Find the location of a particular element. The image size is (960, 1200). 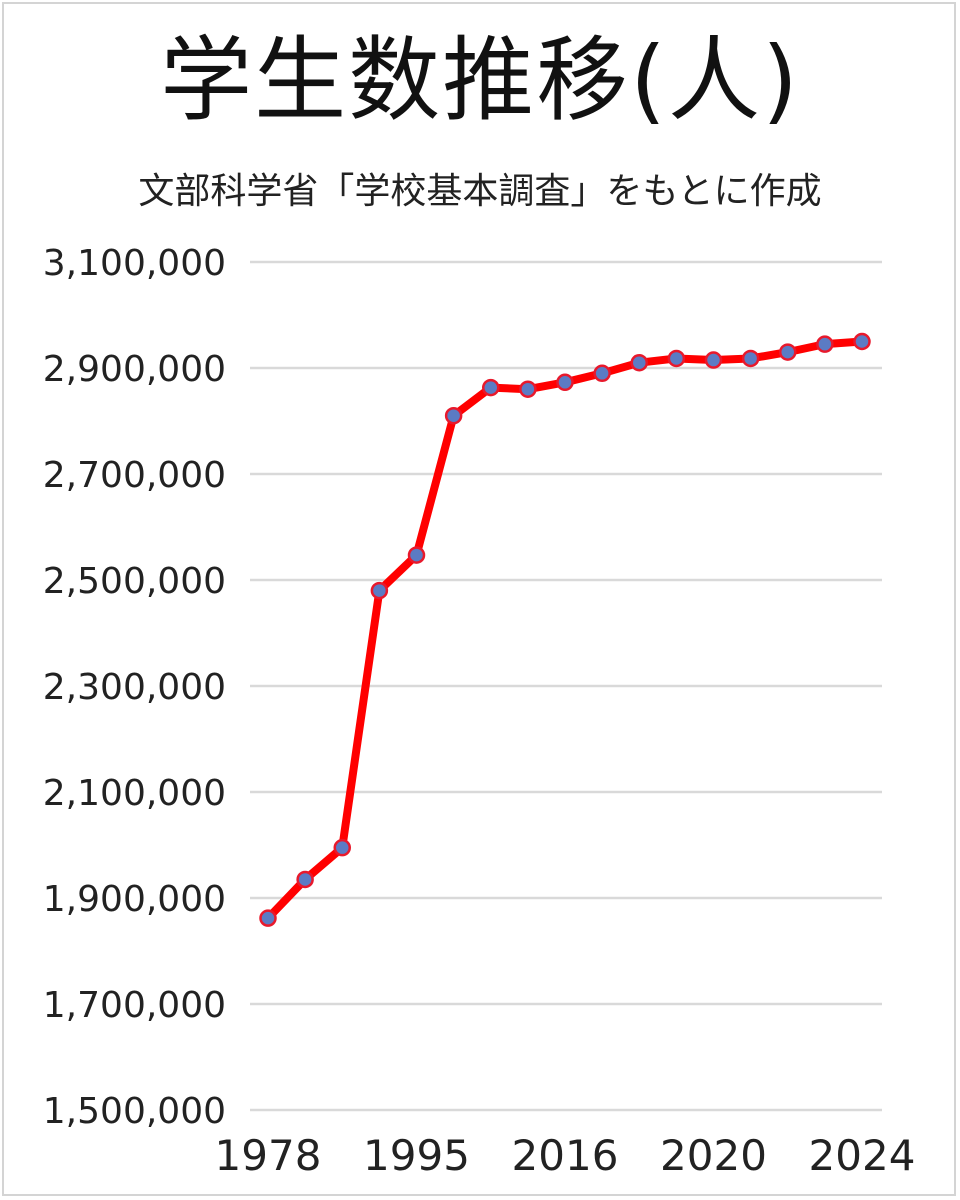

x-tick-label: 2020 is located at coordinates (713, 1155).